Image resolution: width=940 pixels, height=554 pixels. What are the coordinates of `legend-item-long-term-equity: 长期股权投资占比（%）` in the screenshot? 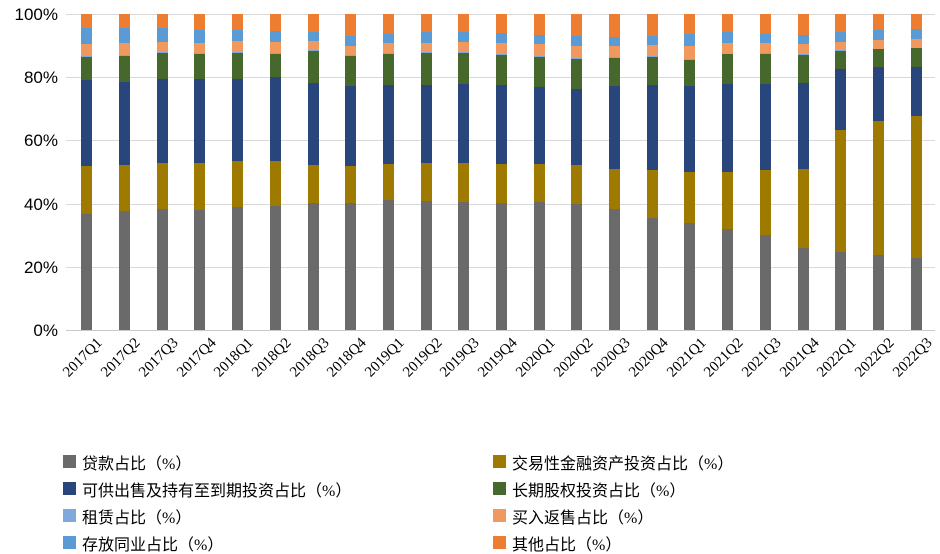 It's located at (613, 488).